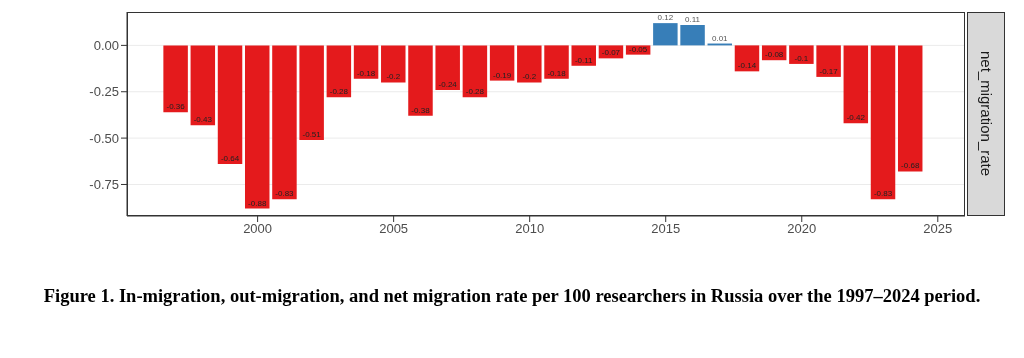 The width and height of the screenshot is (1024, 358). I want to click on data-label: -0.42, so click(856, 118).